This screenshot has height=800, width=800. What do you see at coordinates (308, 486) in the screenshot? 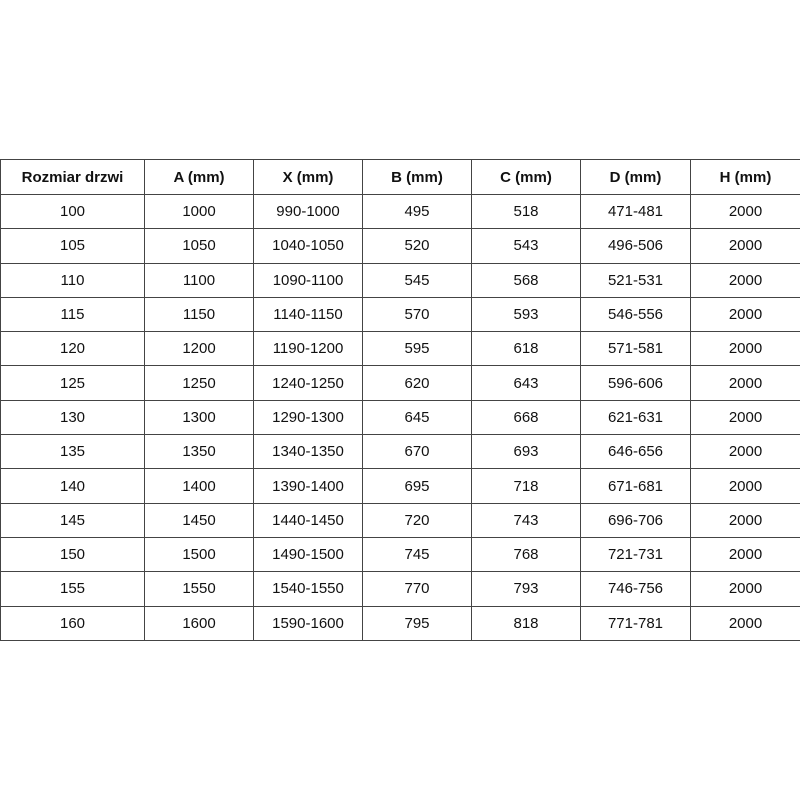
I see `table-cell: 1390-1400` at bounding box center [308, 486].